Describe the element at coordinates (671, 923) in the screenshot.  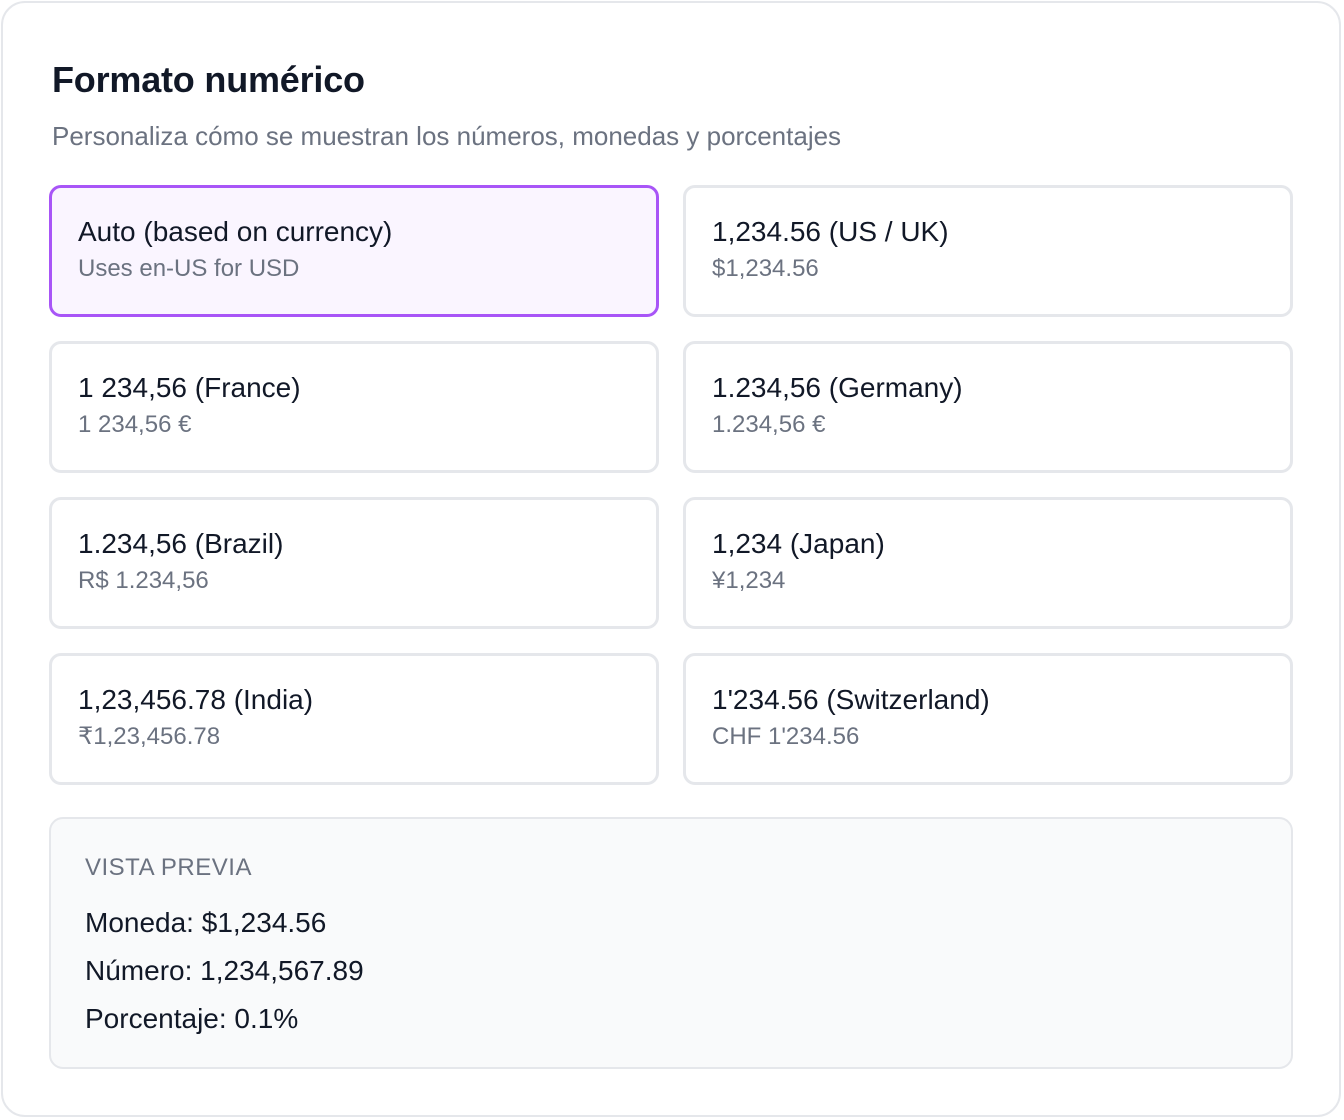
I see `preview-currency: Moneda: $1,234.56` at that location.